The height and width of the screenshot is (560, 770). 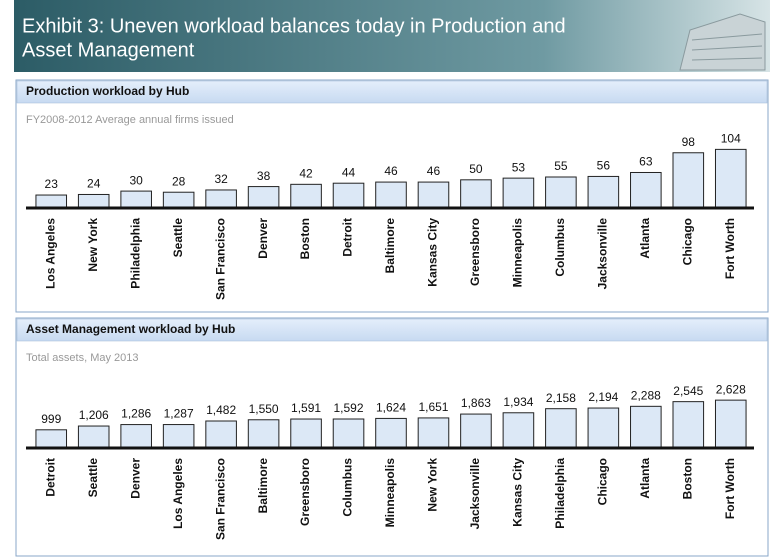 What do you see at coordinates (349, 172) in the screenshot?
I see `data-label: 44` at bounding box center [349, 172].